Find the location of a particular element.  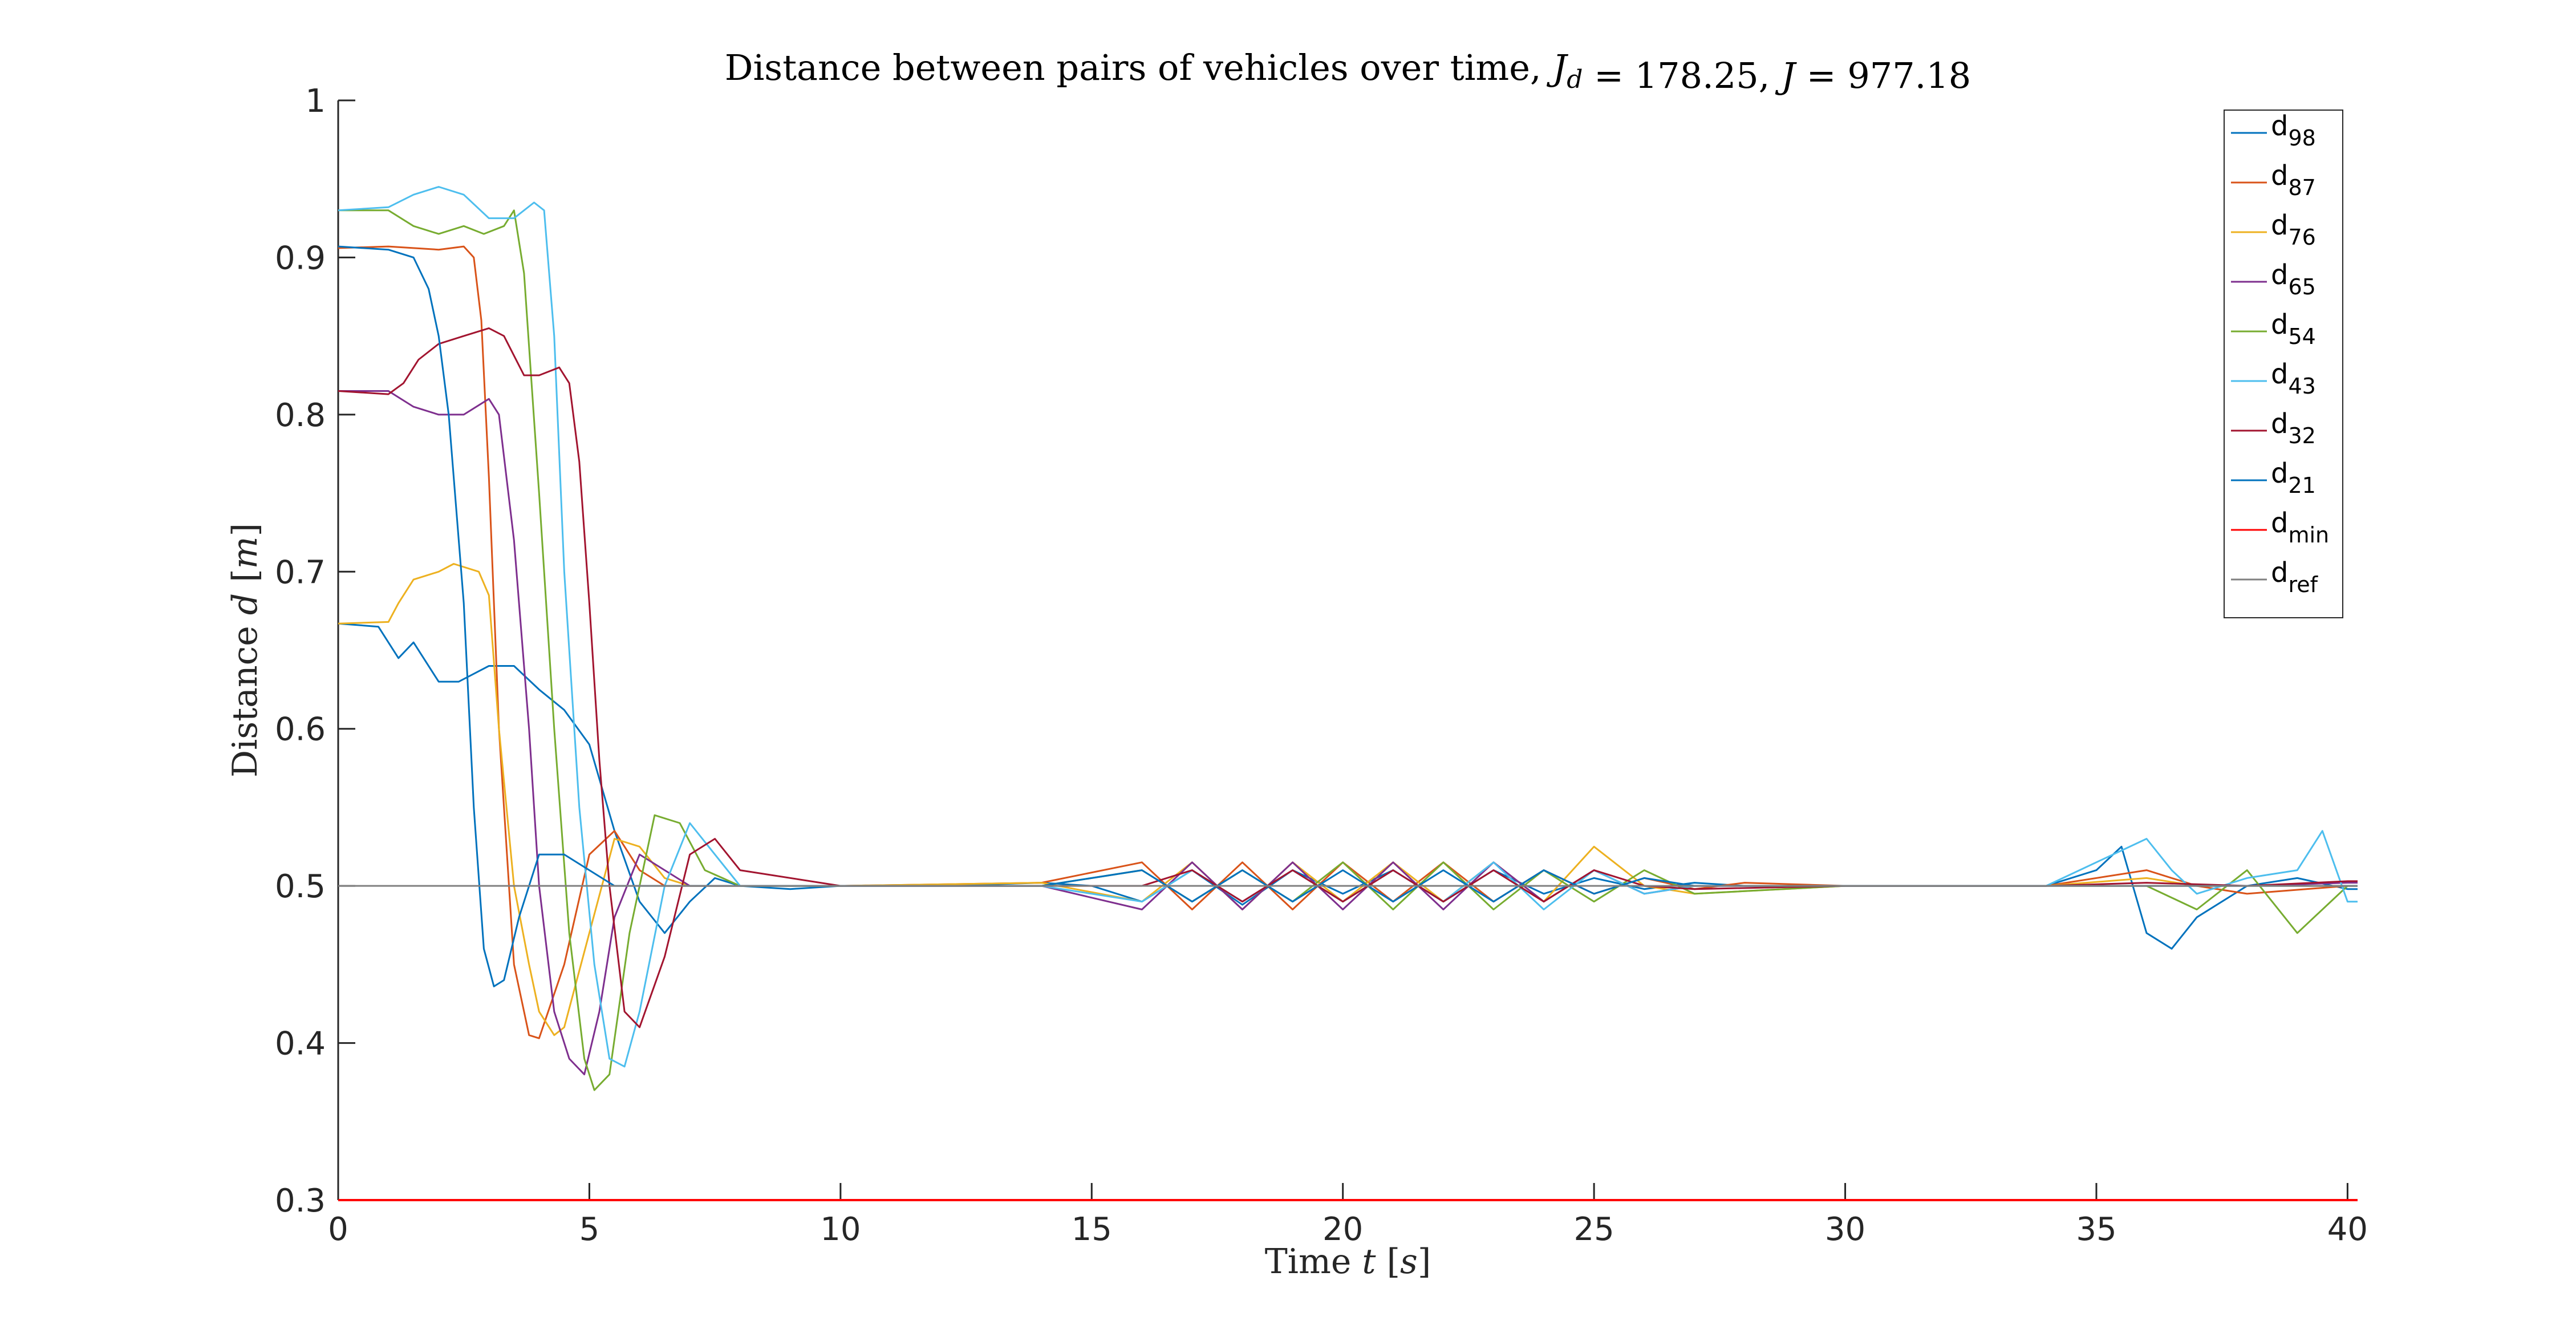

x-tick-label: 5 is located at coordinates (590, 1229).